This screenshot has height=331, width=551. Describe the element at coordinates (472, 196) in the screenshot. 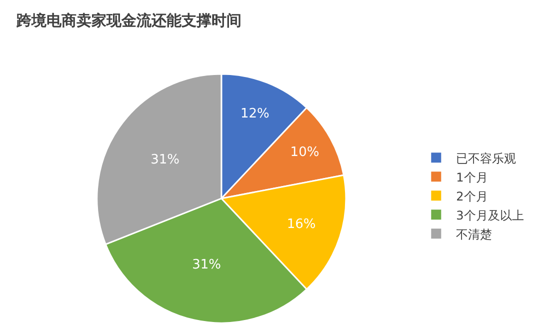

I see `legend-label: 2个月` at that location.